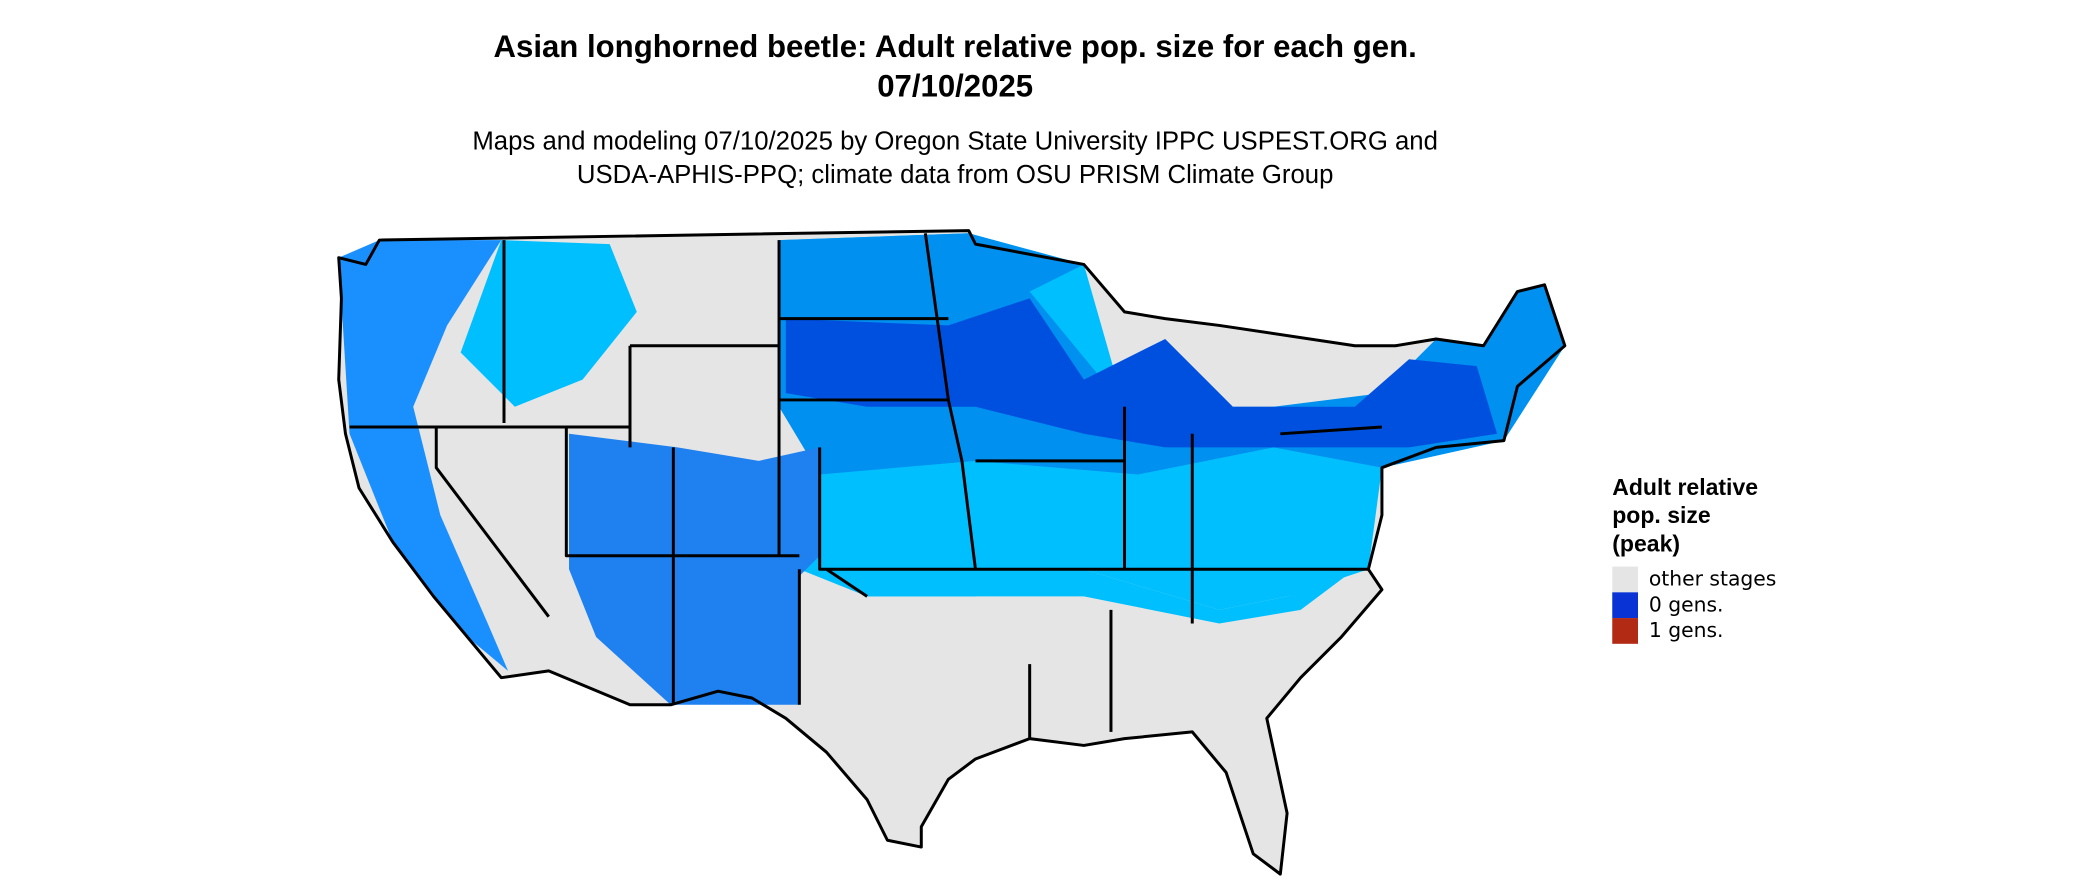 The width and height of the screenshot is (2100, 892). I want to click on legend-title: (peak), so click(1646, 544).